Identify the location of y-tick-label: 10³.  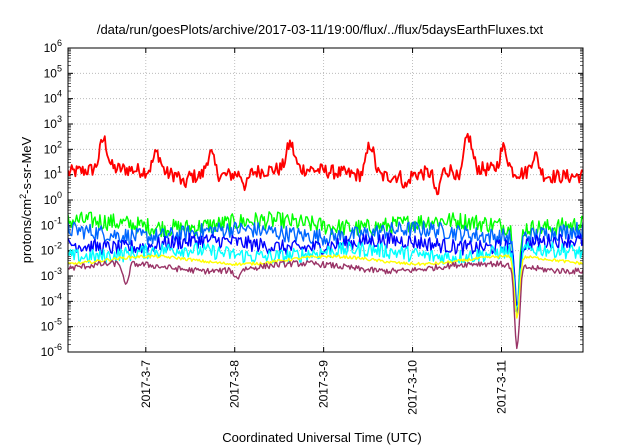
(53, 122).